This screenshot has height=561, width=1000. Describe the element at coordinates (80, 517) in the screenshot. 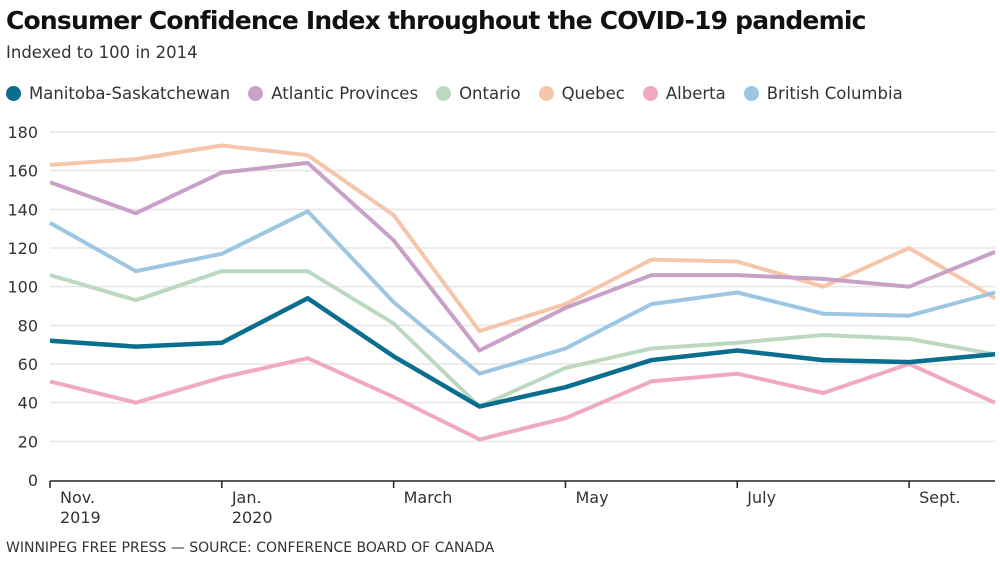

I see `x-tick-label-year: 2019` at that location.